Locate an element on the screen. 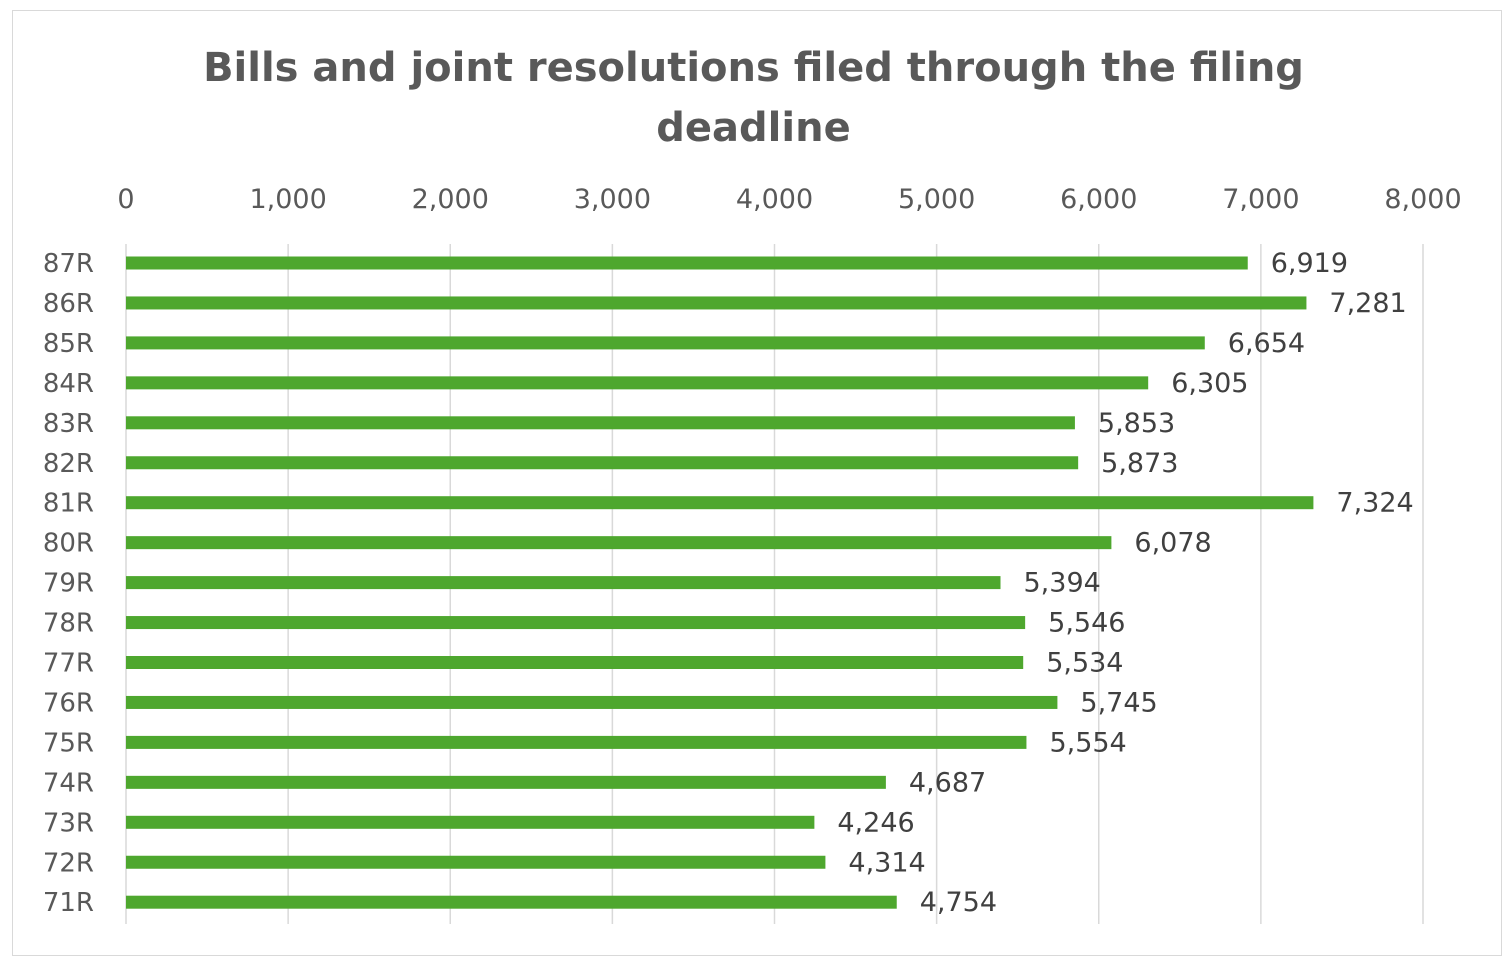 Image resolution: width=1507 pixels, height=961 pixels. data-label: 7,281 is located at coordinates (1367, 303).